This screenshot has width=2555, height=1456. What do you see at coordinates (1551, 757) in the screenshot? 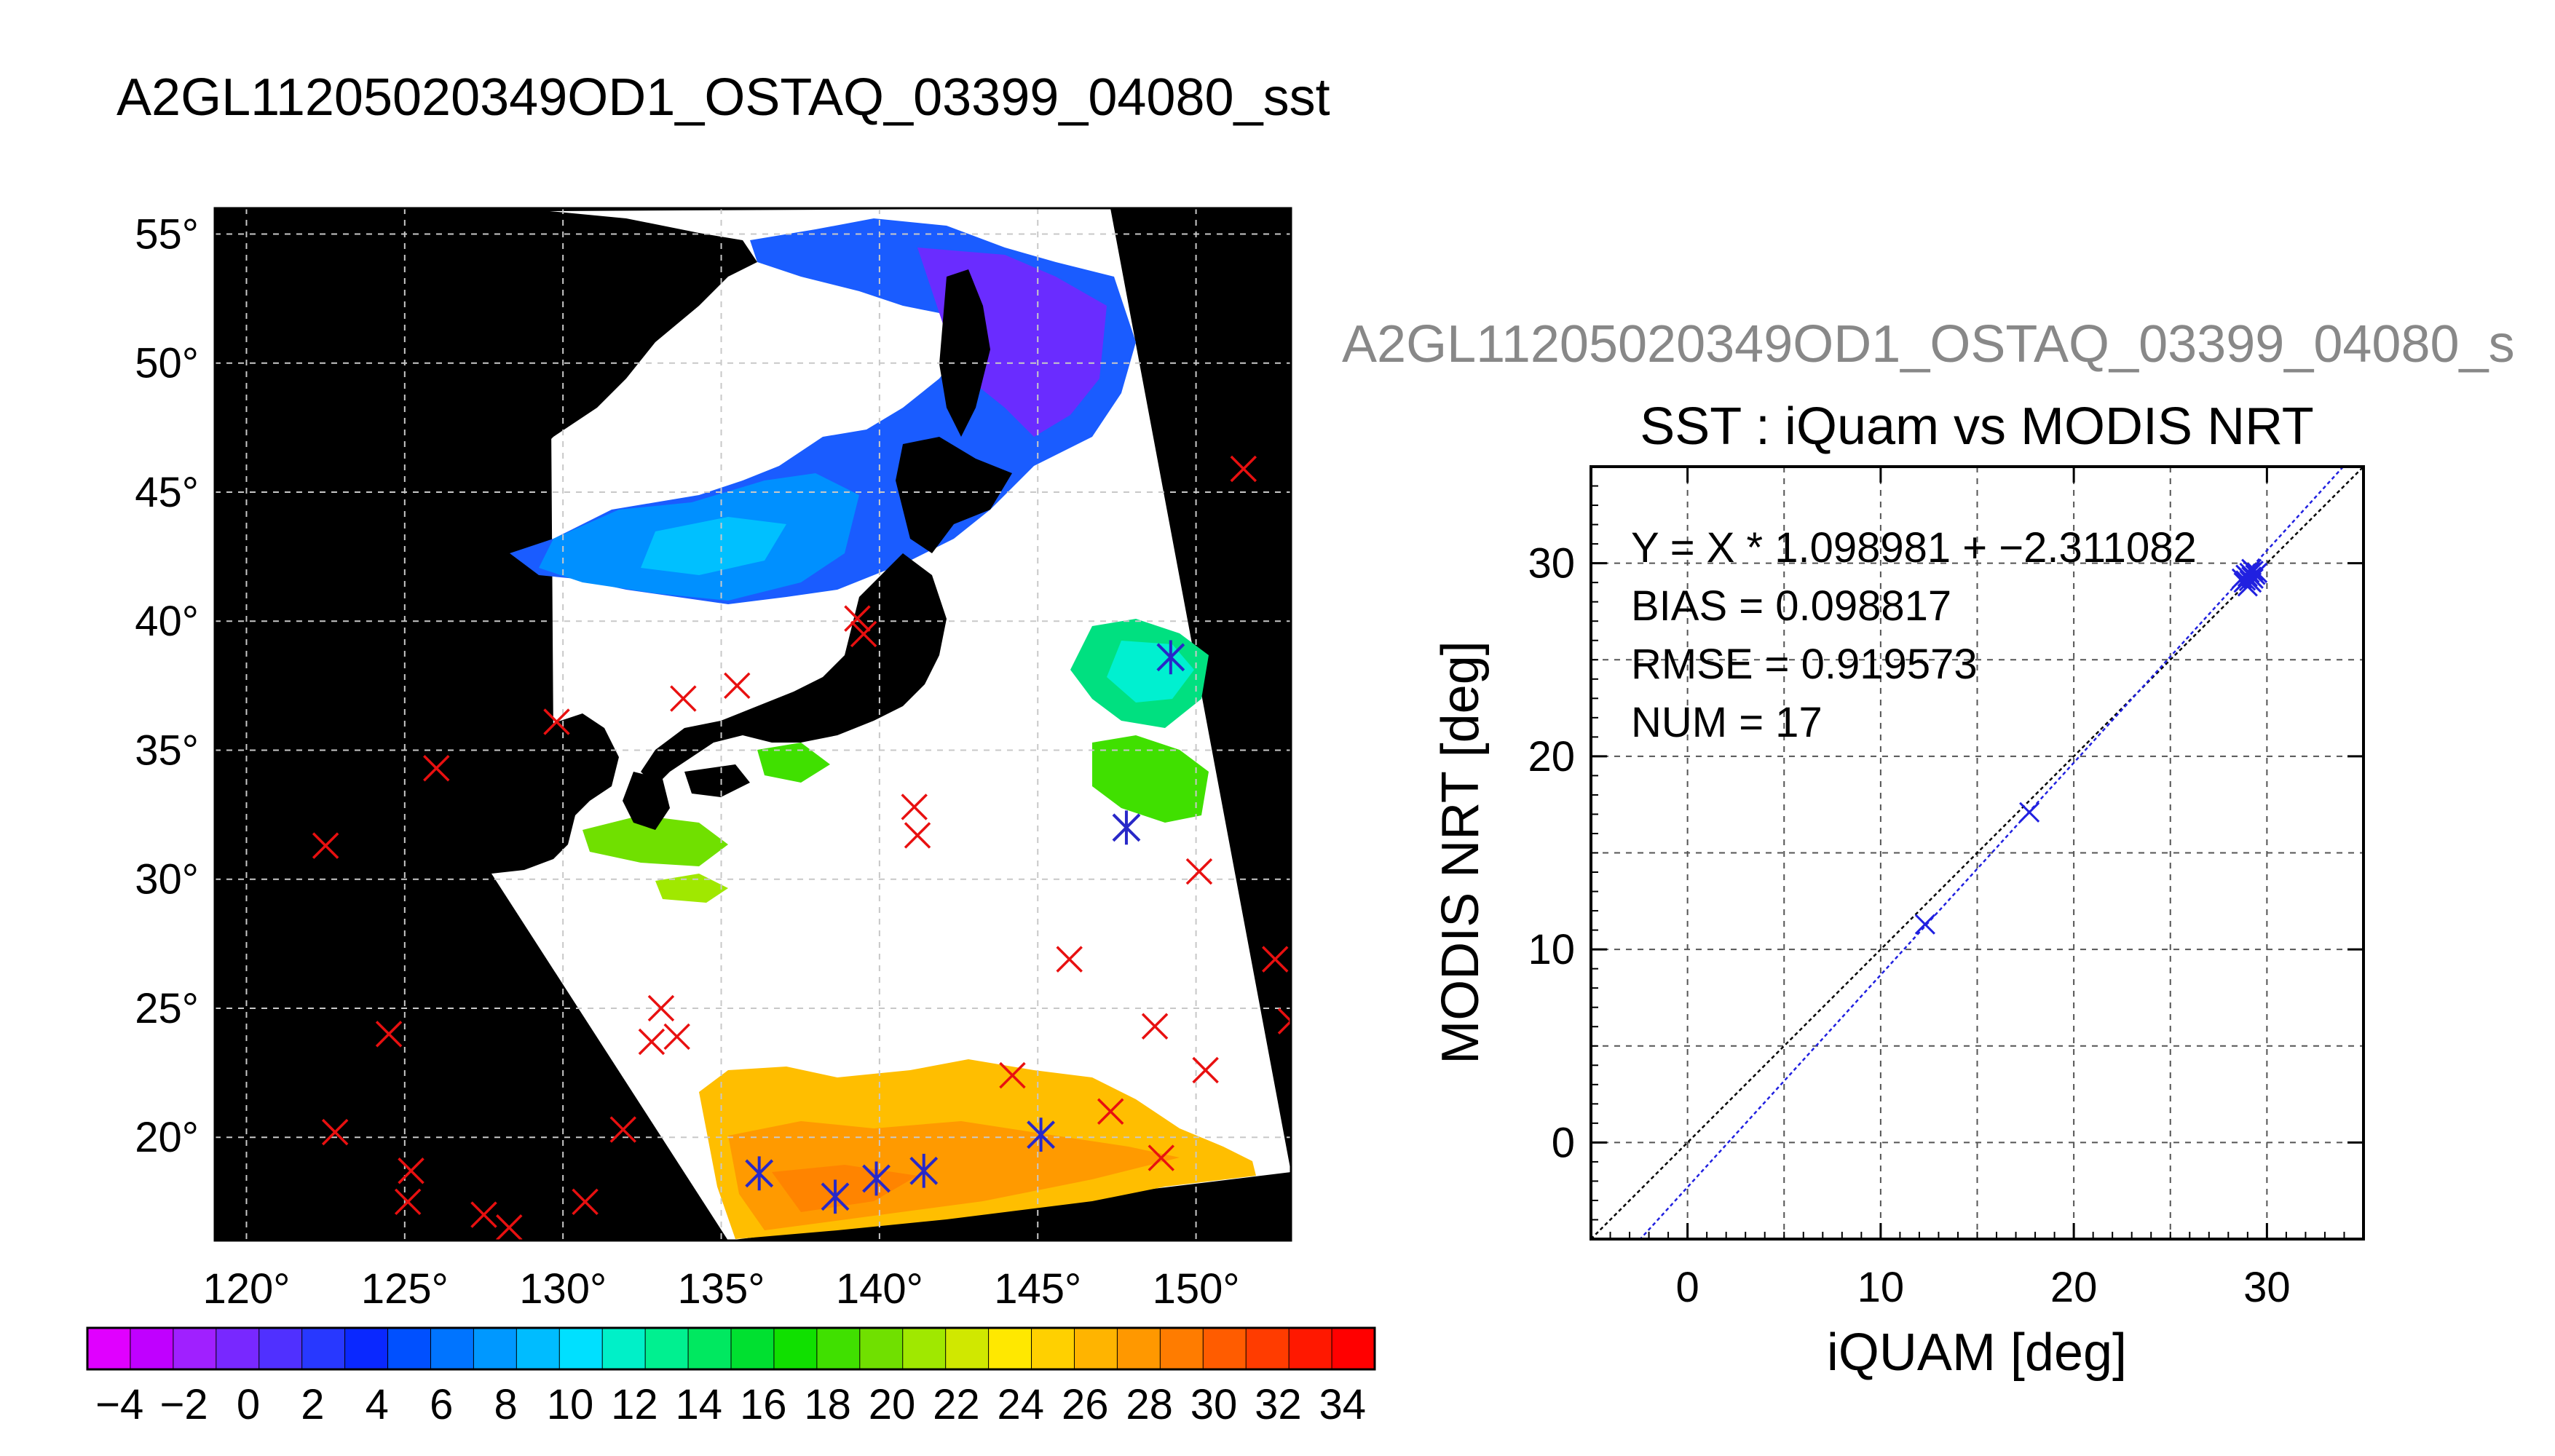
I see `scatter-y-tick-label: 20` at bounding box center [1551, 757].